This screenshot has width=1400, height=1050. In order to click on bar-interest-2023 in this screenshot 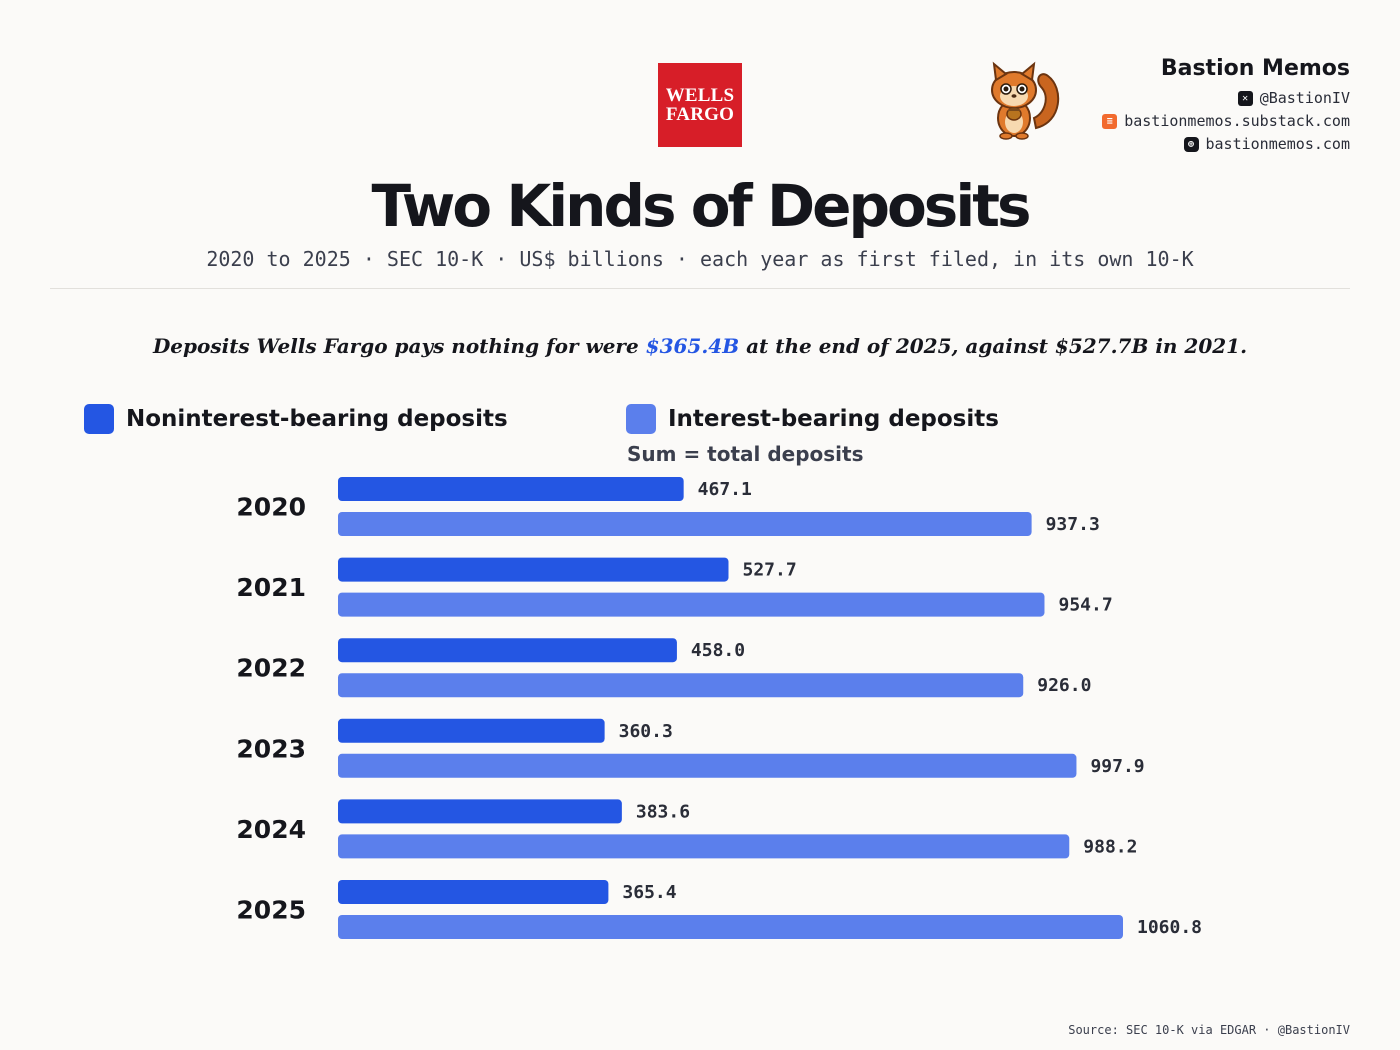, I will do `click(707, 765)`.